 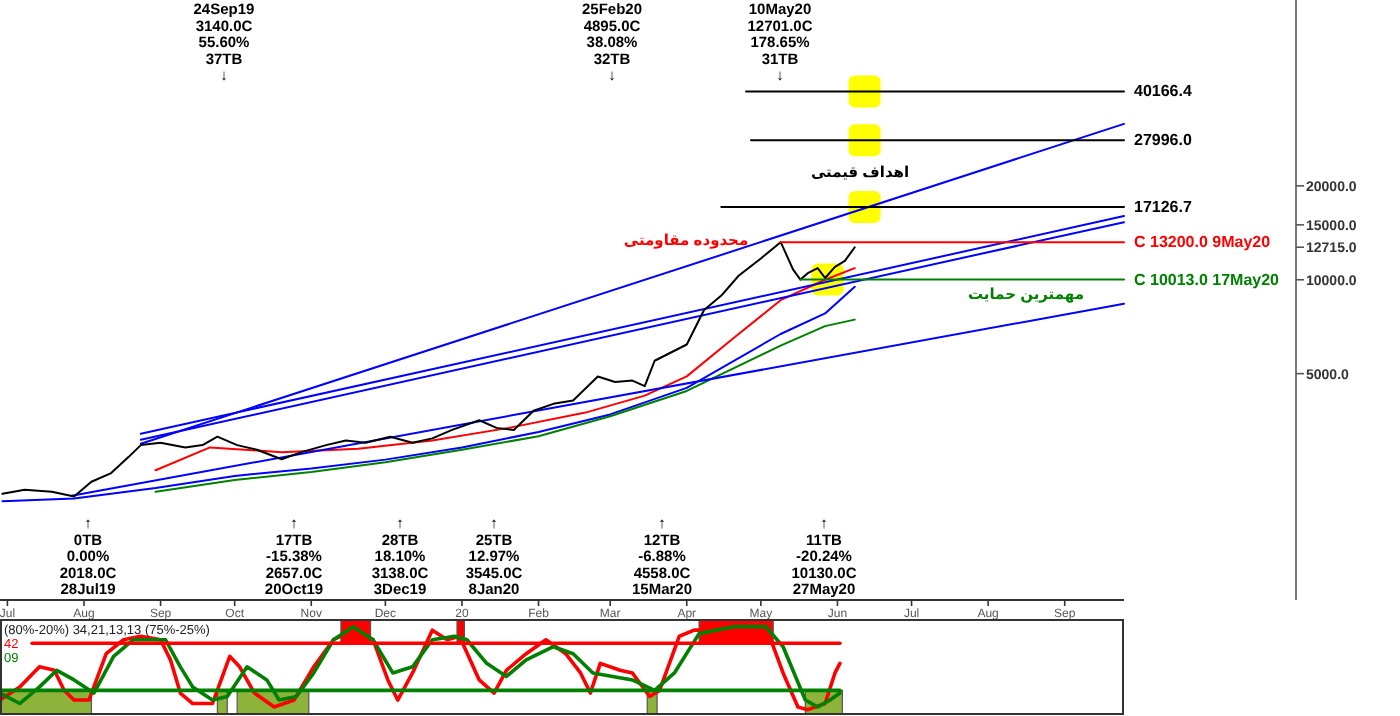 What do you see at coordinates (1163, 140) in the screenshot?
I see `data-label: 27996.0` at bounding box center [1163, 140].